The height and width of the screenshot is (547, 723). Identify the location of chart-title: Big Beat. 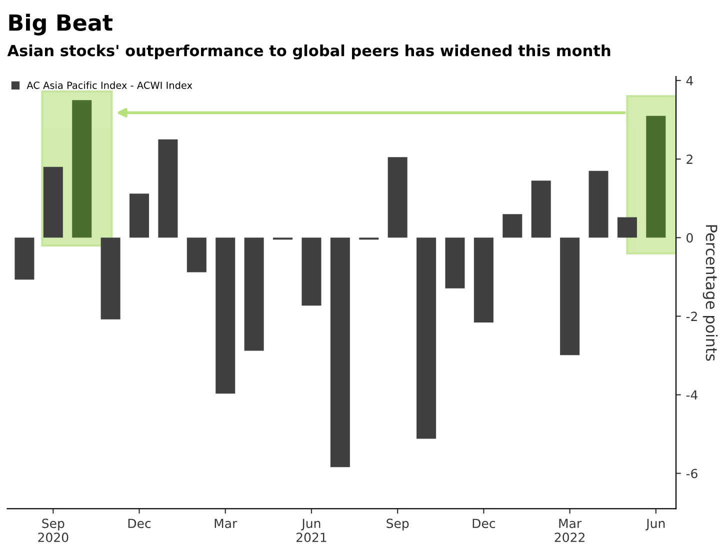
(61, 25).